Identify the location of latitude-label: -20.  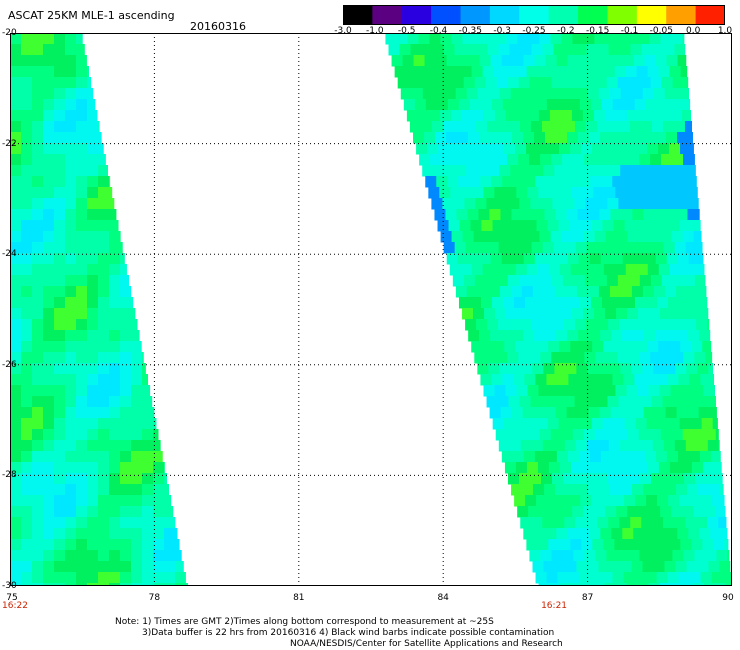
(9, 33).